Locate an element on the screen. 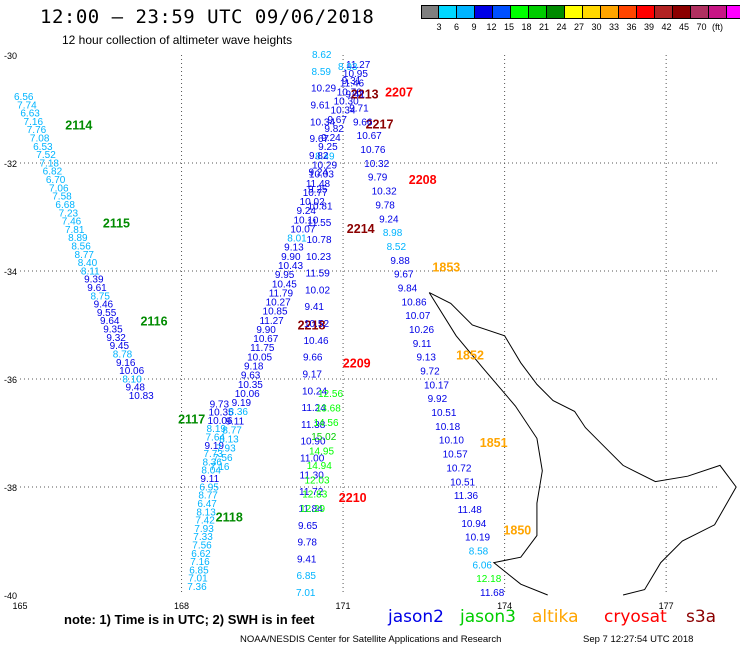 Image resolution: width=740 pixels, height=650 pixels. wave-height-value: 9.17 is located at coordinates (313, 374).